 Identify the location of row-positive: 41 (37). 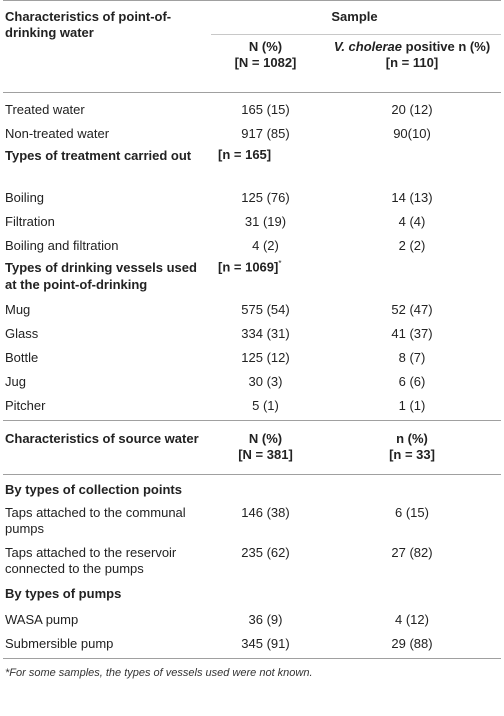
(412, 333).